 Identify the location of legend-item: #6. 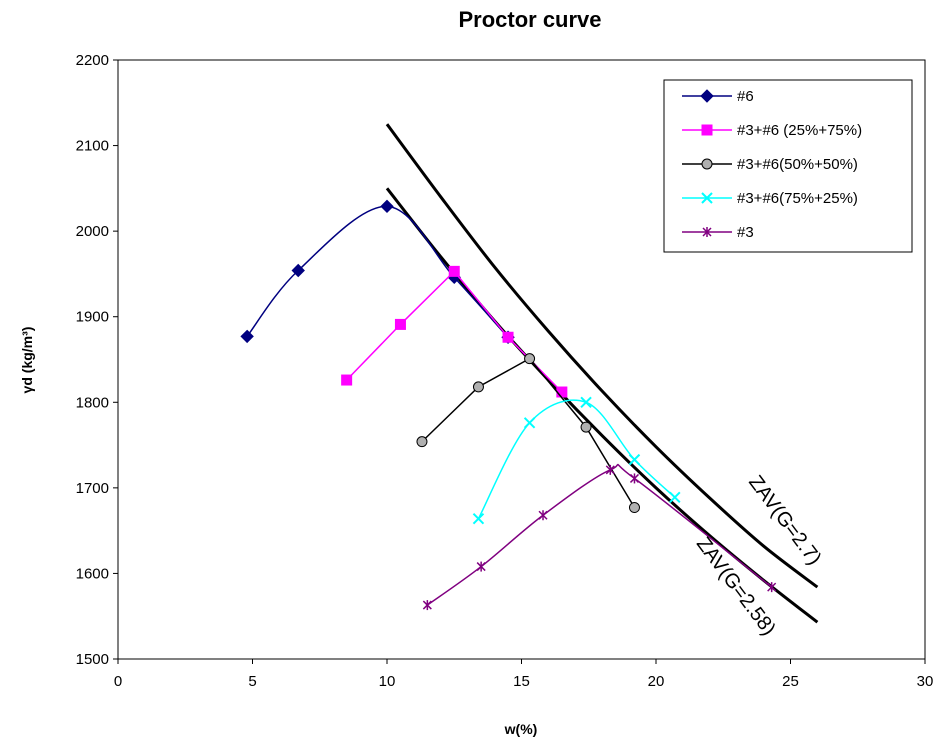
(718, 96).